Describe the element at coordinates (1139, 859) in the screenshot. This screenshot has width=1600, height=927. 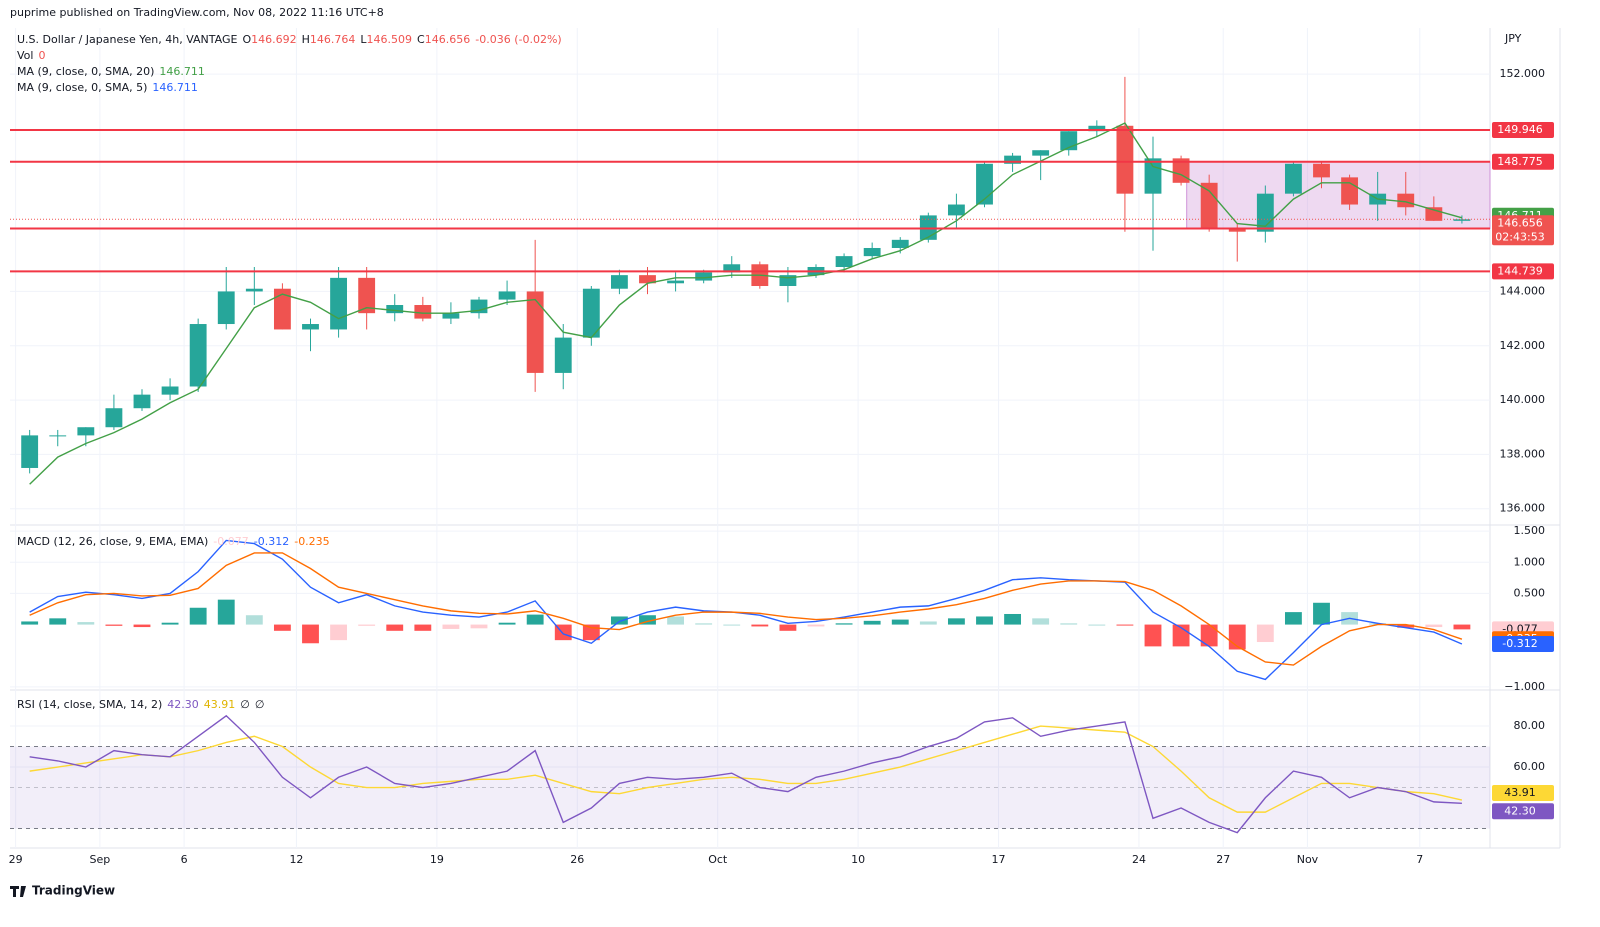
I see `x-tick-label: 24` at that location.